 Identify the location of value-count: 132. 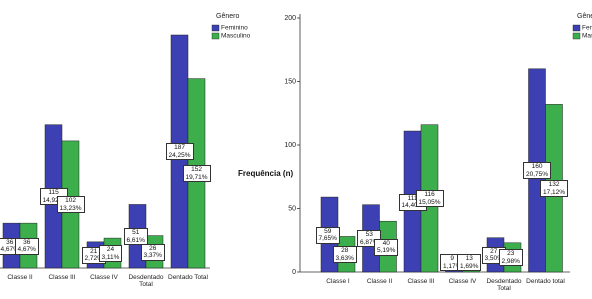
(554, 185).